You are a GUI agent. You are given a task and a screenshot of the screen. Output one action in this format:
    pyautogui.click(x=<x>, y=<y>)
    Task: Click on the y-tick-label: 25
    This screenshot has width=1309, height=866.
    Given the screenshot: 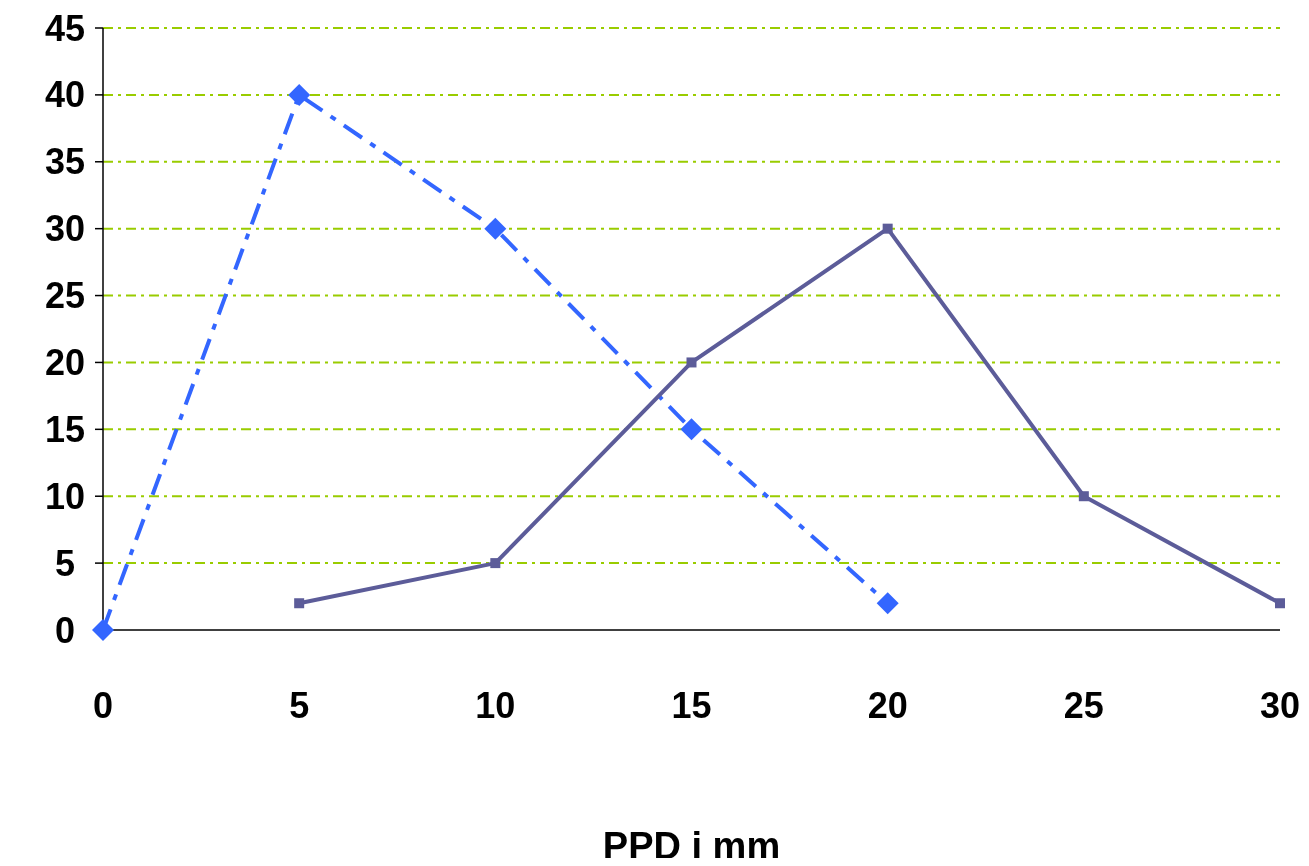 What is the action you would take?
    pyautogui.click(x=65, y=296)
    